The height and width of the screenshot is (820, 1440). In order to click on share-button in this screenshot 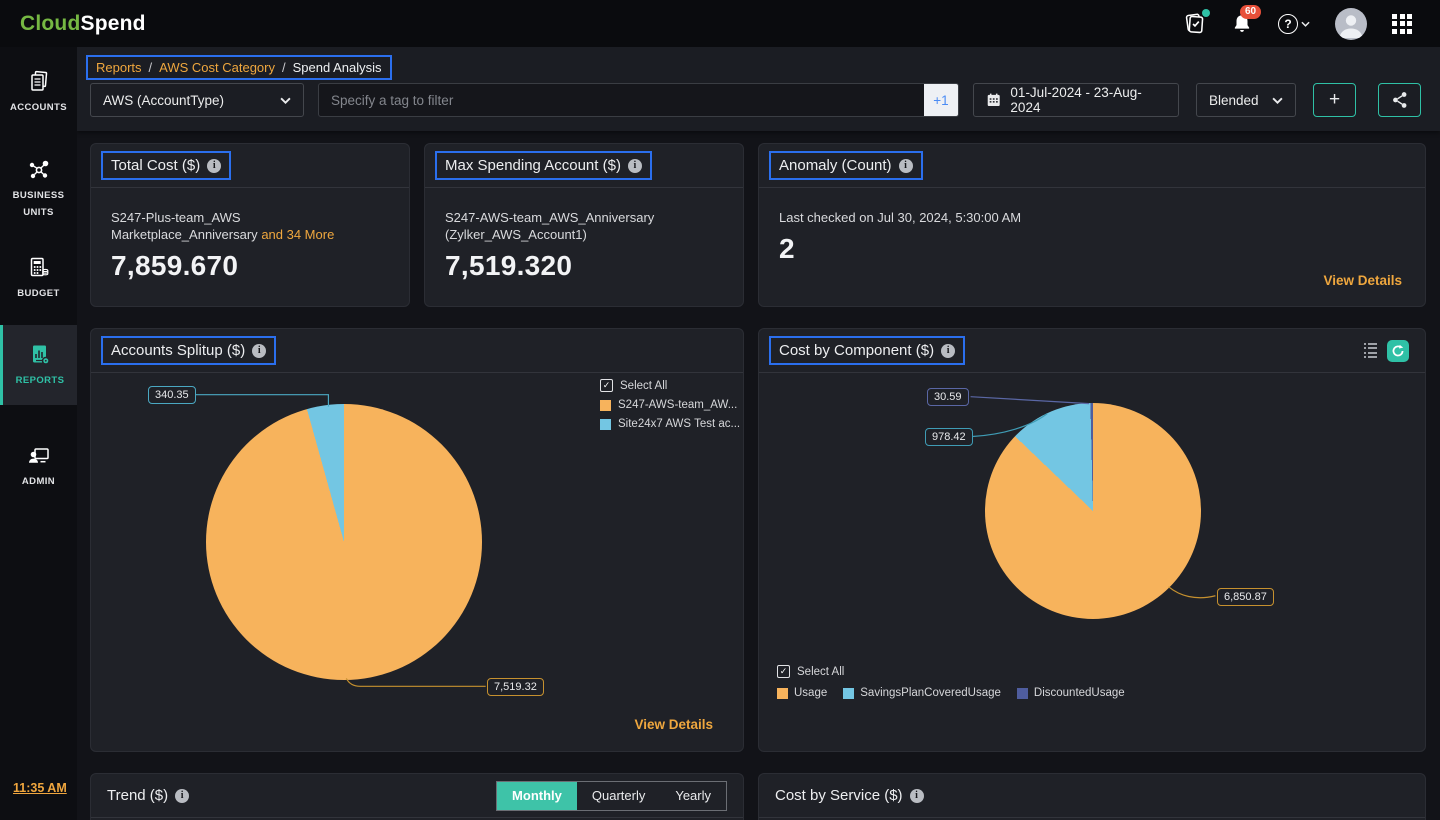, I will do `click(1399, 100)`.